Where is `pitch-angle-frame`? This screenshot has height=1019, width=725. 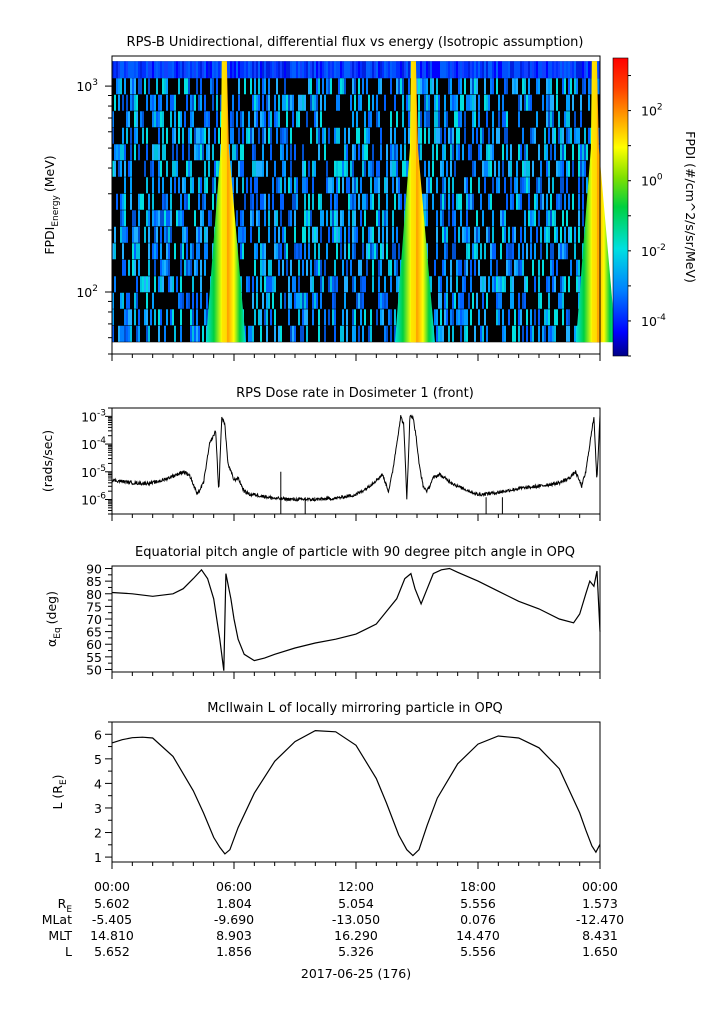 pitch-angle-frame is located at coordinates (356, 619).